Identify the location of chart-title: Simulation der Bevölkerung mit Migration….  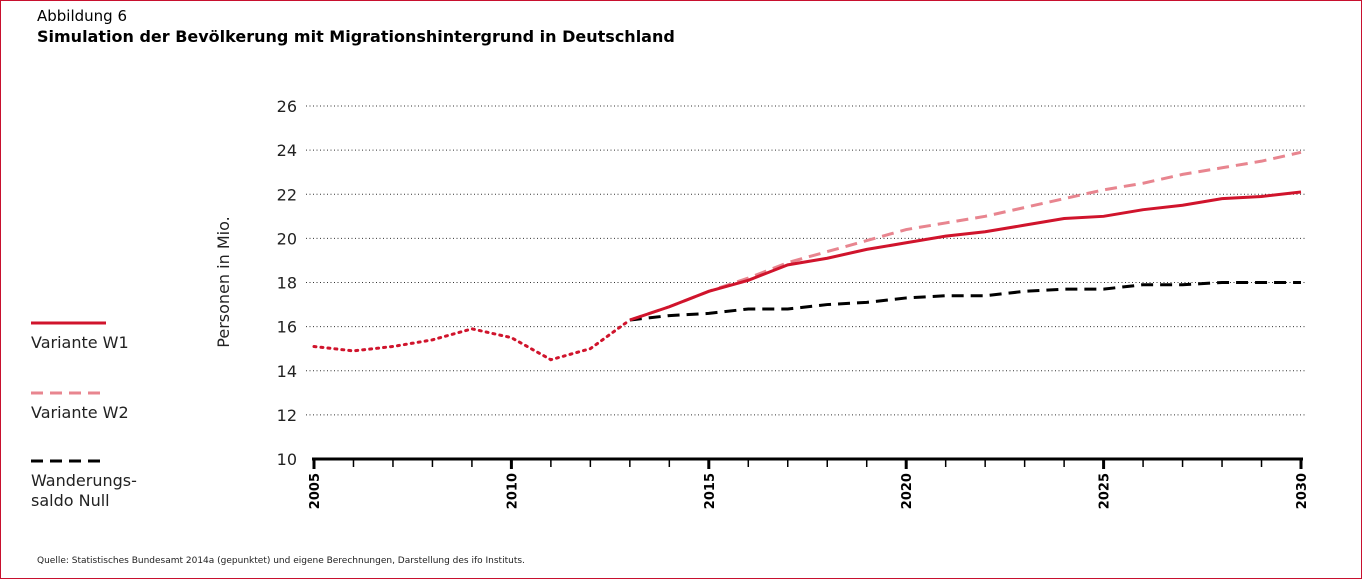
(356, 36).